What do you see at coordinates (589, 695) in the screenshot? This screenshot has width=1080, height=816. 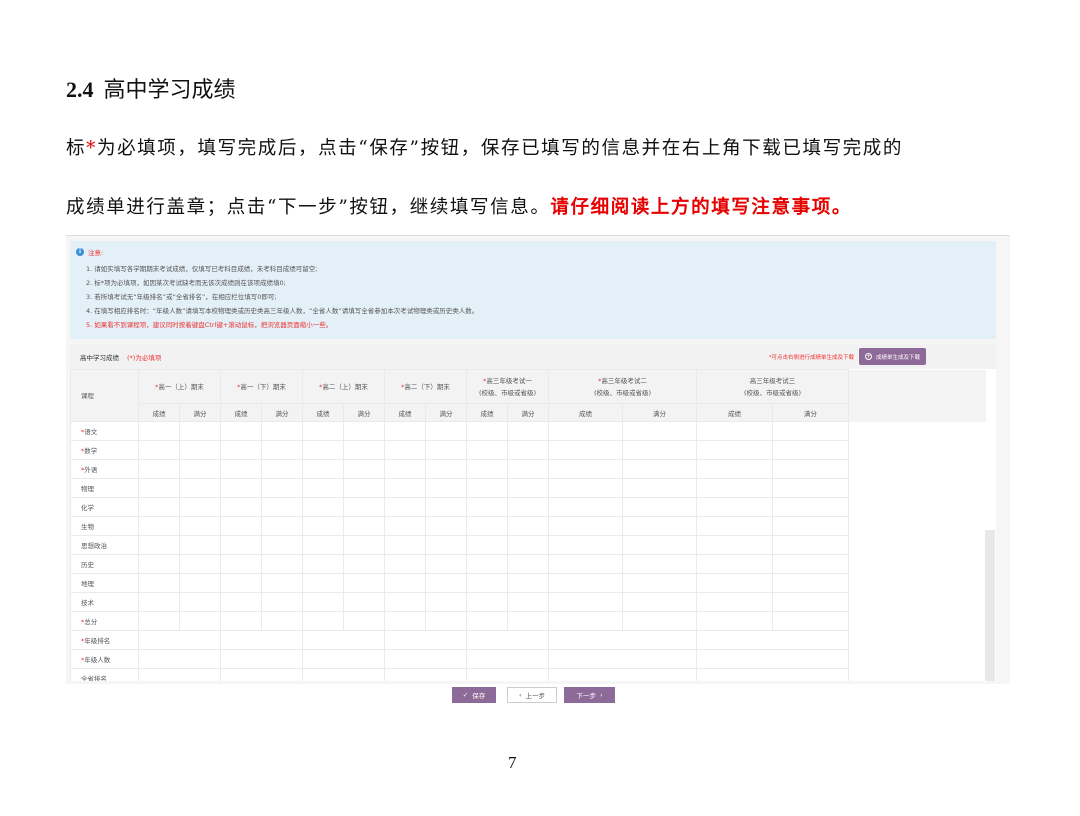 I see `next-step-button: 下一步 ›` at bounding box center [589, 695].